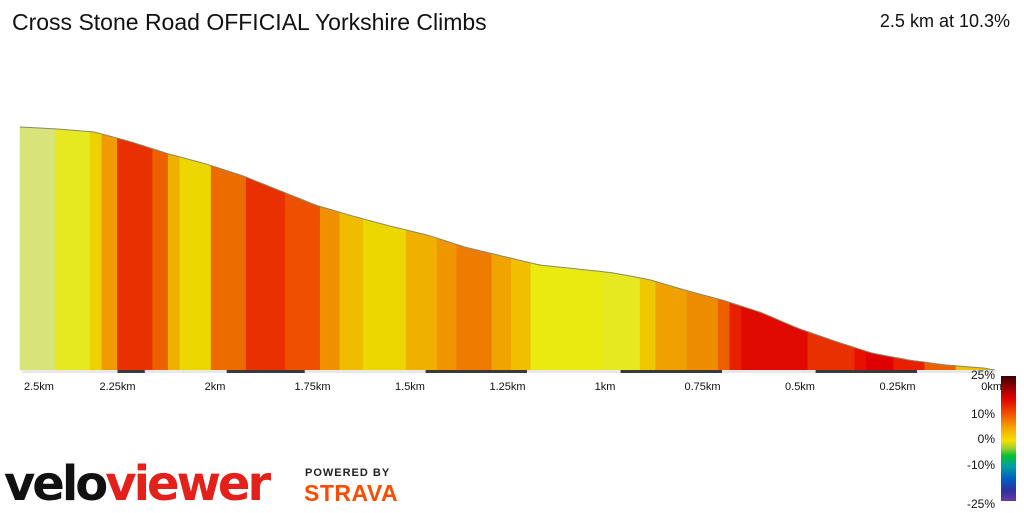  What do you see at coordinates (55, 482) in the screenshot?
I see `logo-velo-text: velo` at bounding box center [55, 482].